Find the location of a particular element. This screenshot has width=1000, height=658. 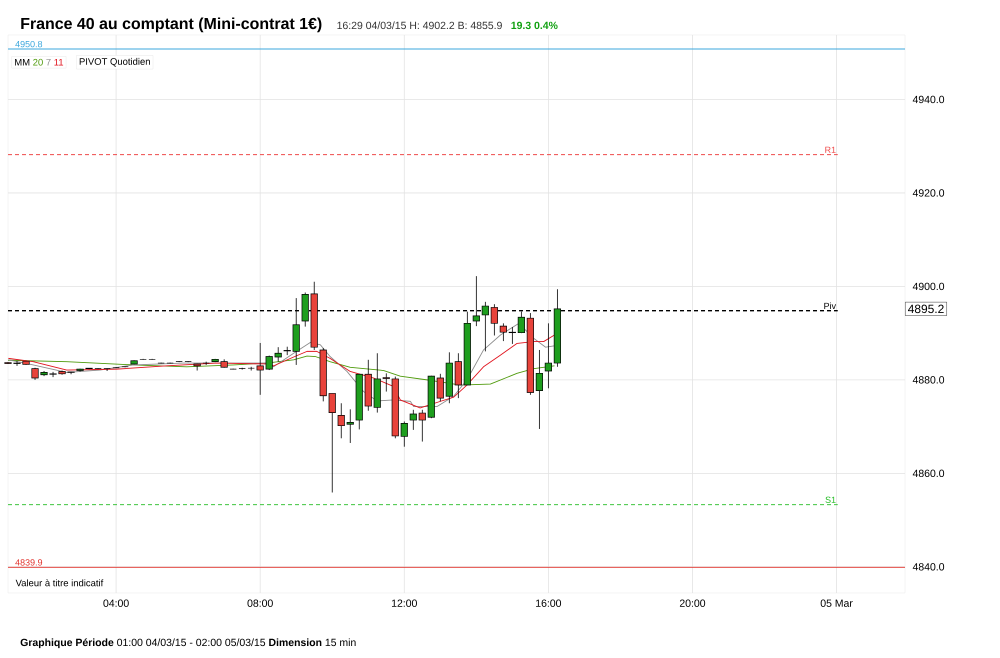

text: 11 is located at coordinates (59, 62).